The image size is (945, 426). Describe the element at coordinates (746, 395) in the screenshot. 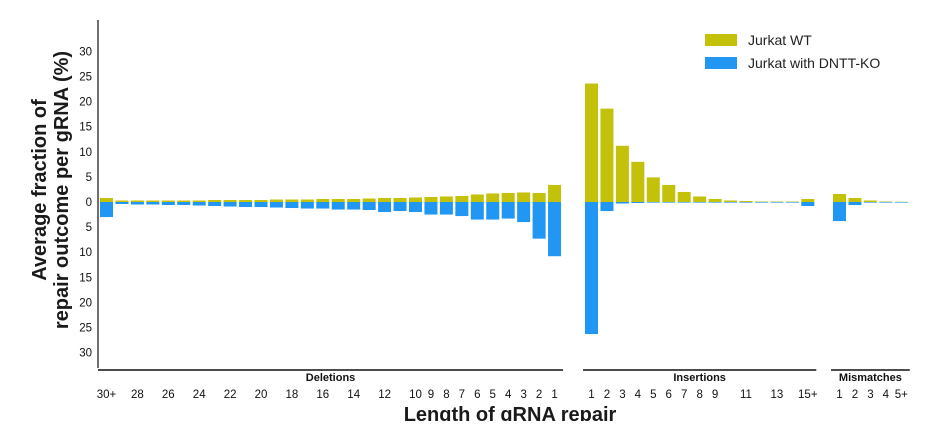

I see `x-tick-label: 11` at that location.